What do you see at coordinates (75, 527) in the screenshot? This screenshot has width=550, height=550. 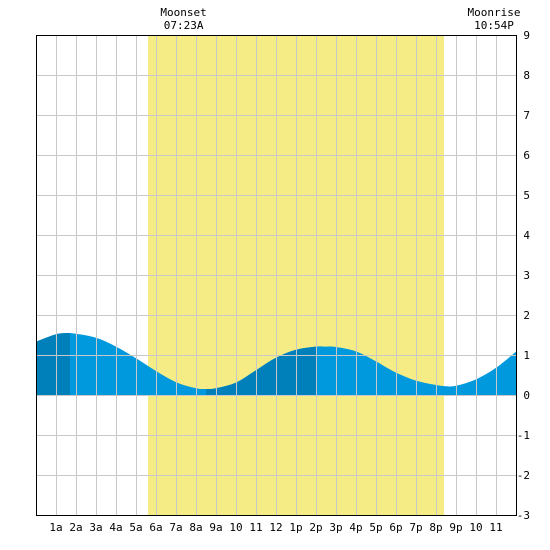 I see `x-tick-label: 2a` at bounding box center [75, 527].